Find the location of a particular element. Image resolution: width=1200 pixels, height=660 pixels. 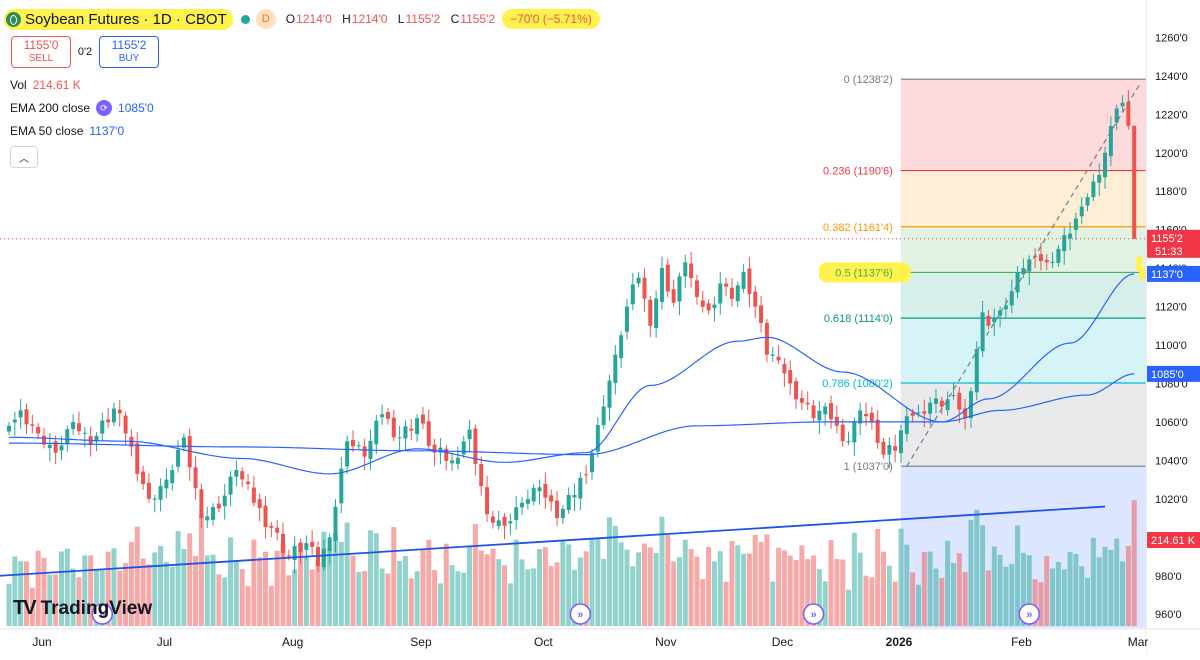

buy-button: 1155'2 BUY is located at coordinates (129, 52).